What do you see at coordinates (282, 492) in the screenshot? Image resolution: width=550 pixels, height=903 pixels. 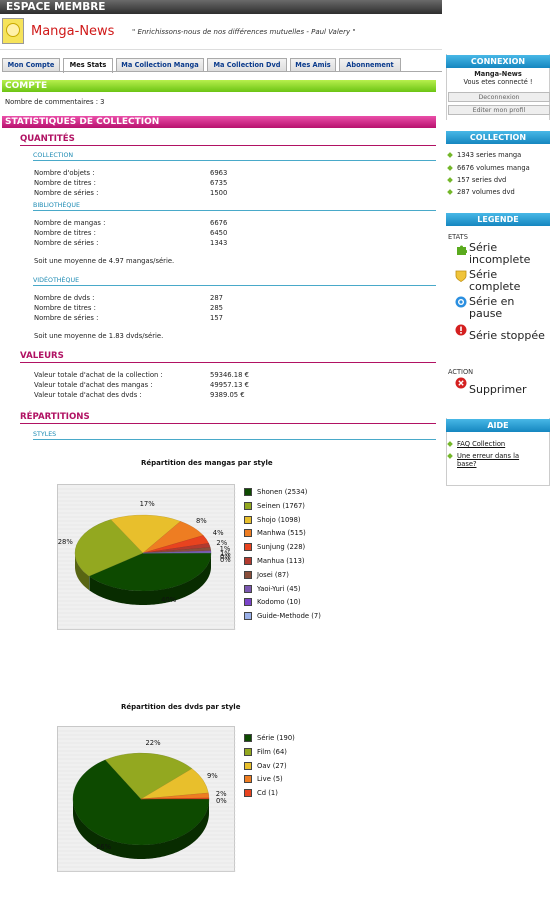 I see `legend-label: Shonen (2534)` at bounding box center [282, 492].